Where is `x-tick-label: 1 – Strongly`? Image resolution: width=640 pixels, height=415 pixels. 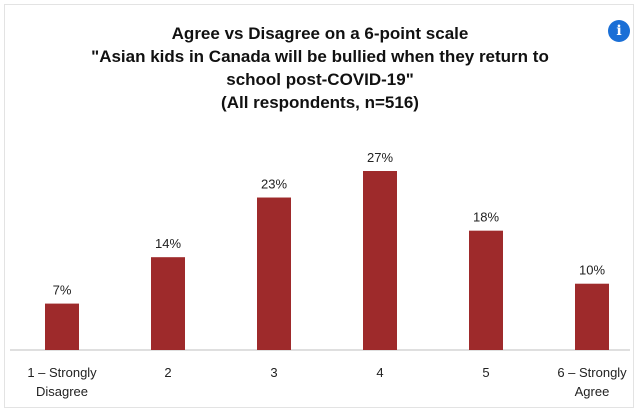 x-tick-label: 1 – Strongly is located at coordinates (62, 372).